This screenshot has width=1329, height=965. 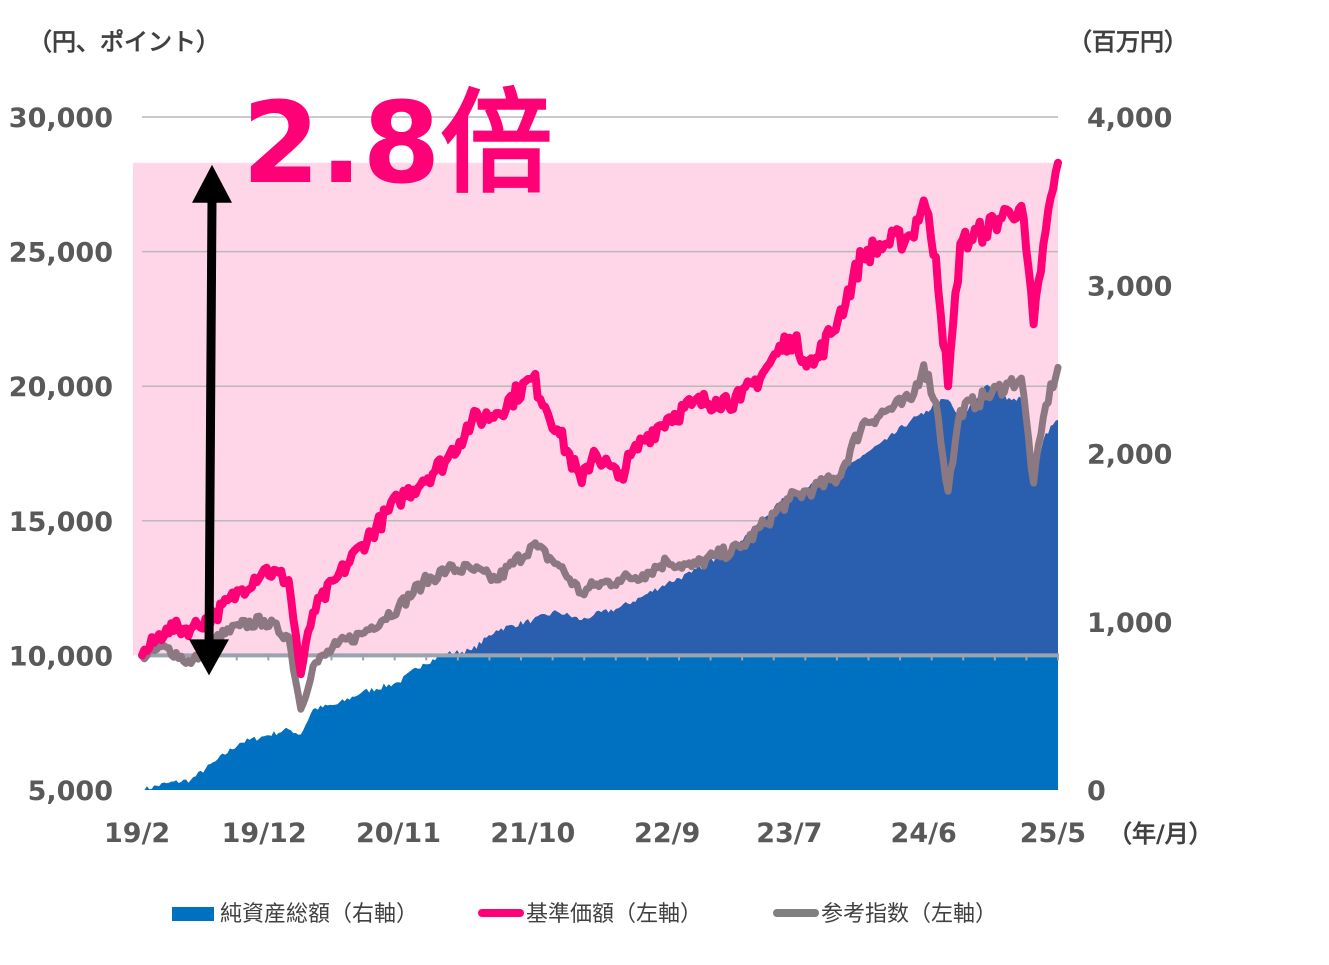 I want to click on right-axis-unit: （百万円）, so click(x=1128, y=42).